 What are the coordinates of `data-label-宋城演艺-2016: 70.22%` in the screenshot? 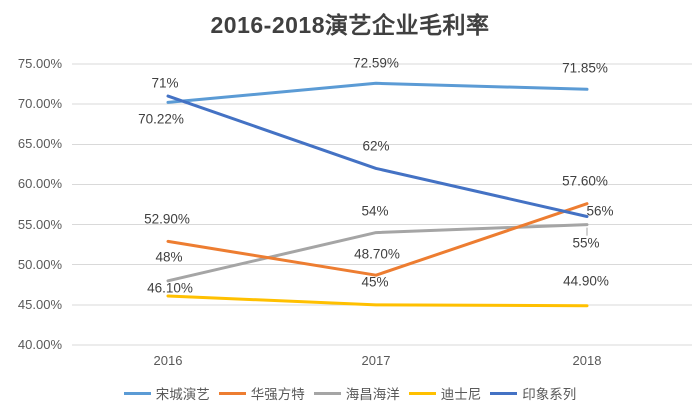 It's located at (161, 119).